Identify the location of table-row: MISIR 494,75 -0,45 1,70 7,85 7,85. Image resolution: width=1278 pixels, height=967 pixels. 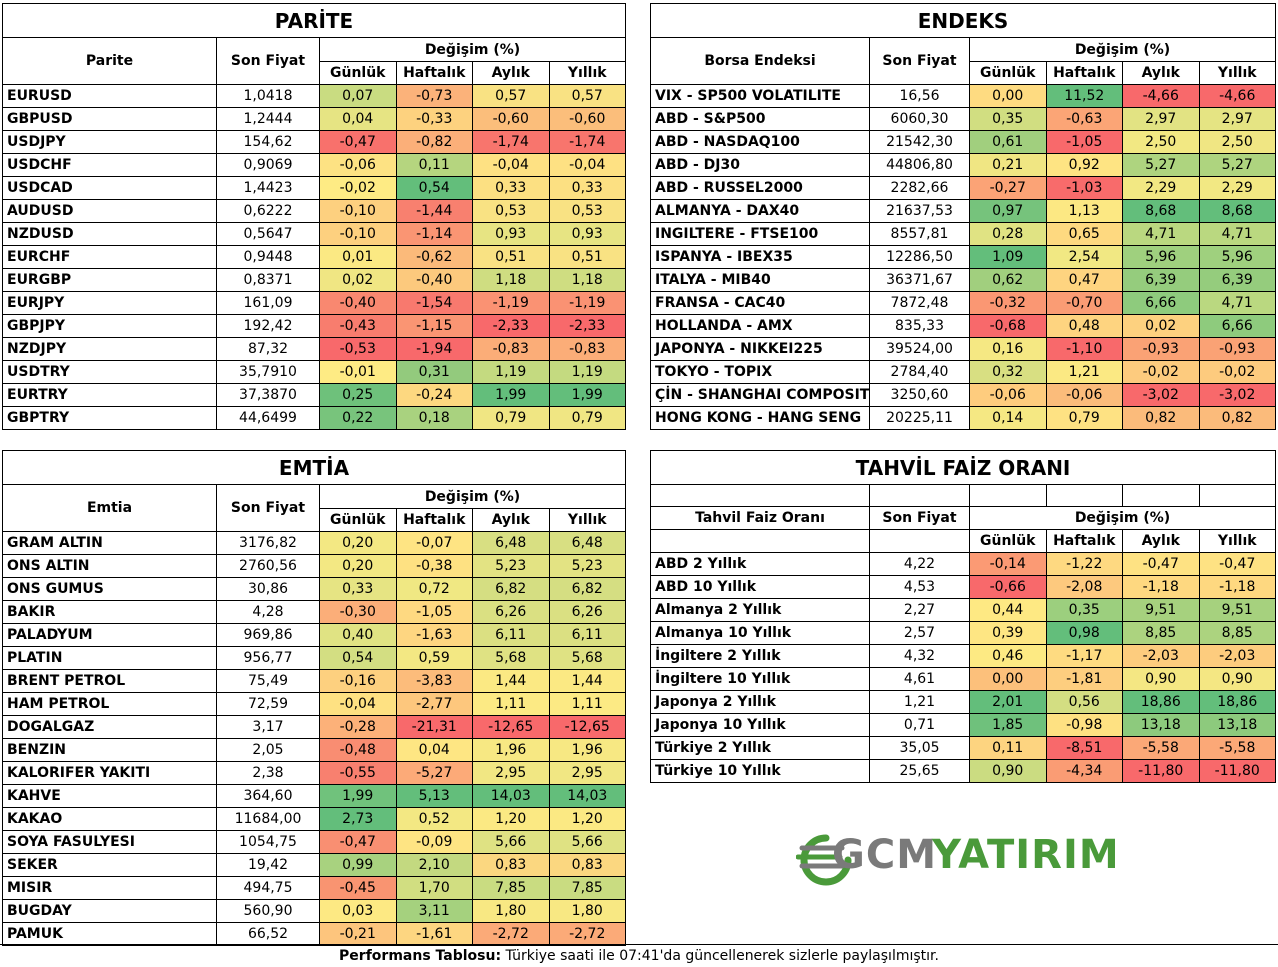
(314, 888).